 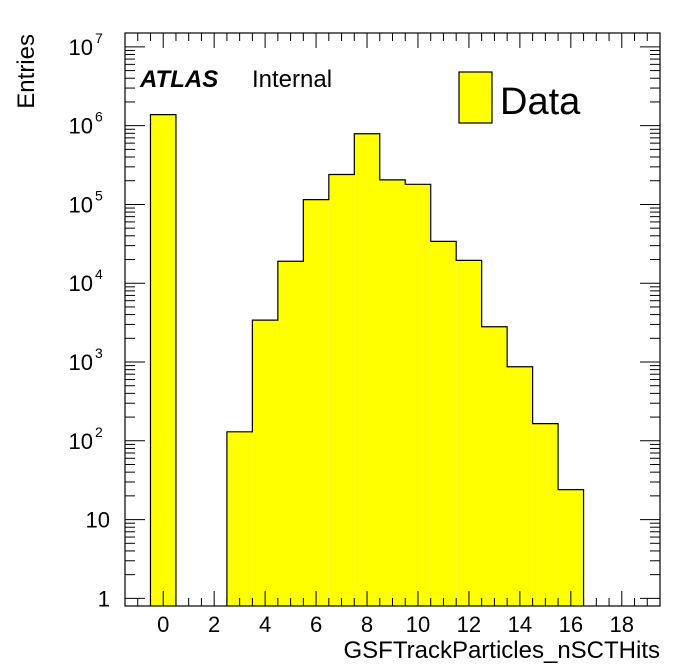 What do you see at coordinates (26, 71) in the screenshot?
I see `y-axis-title: Entries` at bounding box center [26, 71].